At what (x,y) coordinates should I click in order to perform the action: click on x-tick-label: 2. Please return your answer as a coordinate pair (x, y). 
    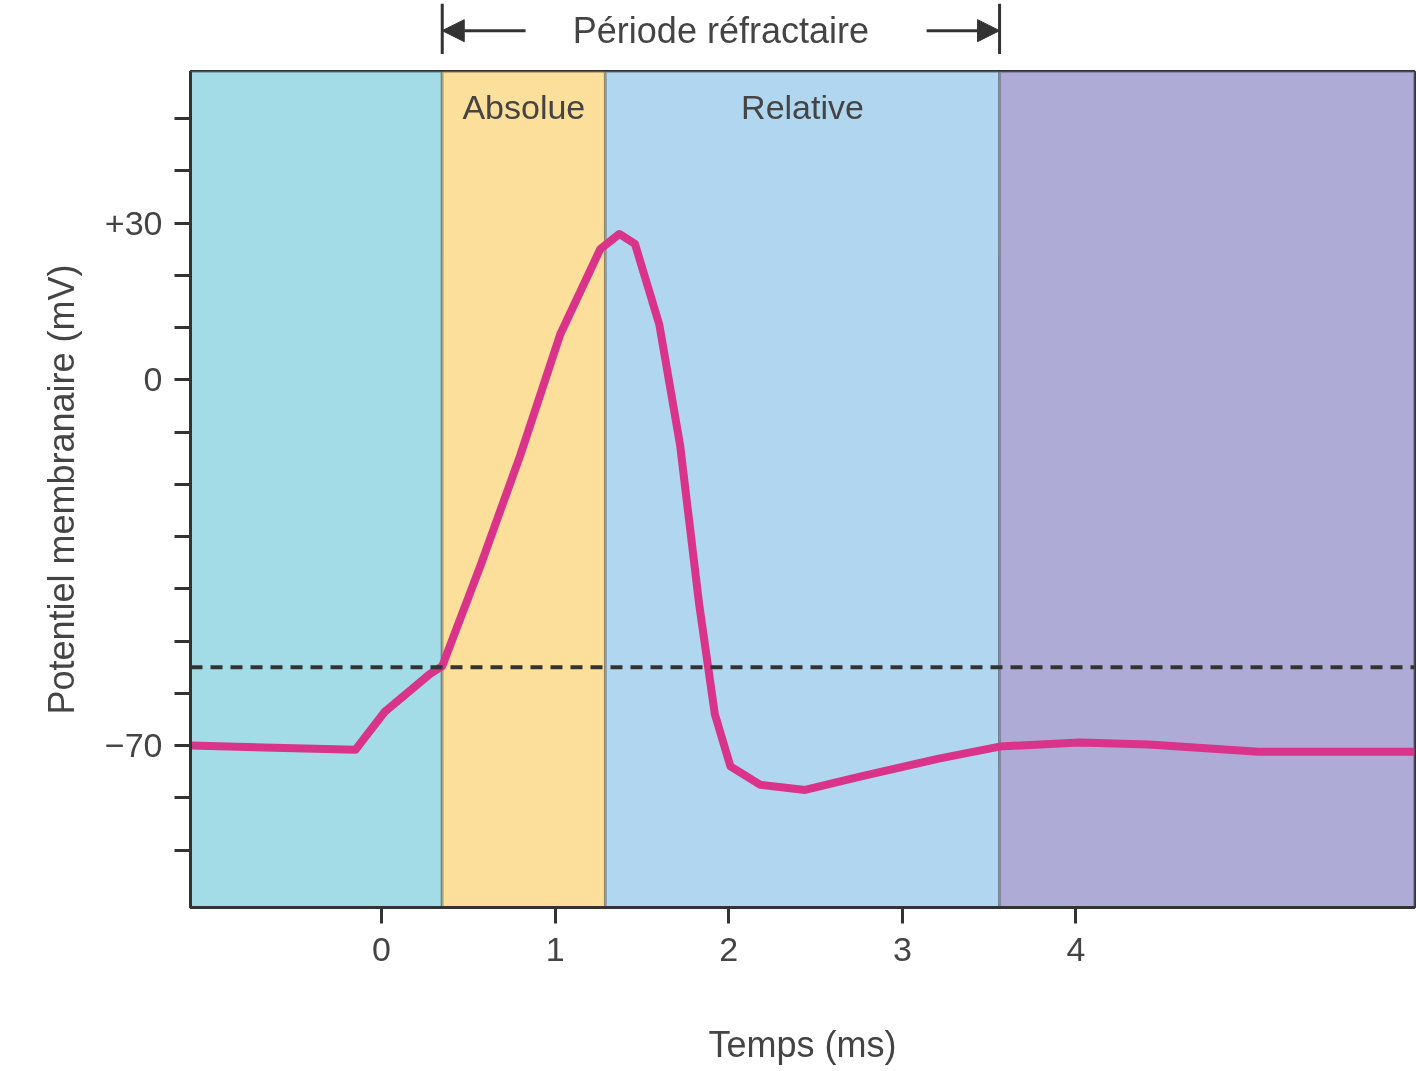
    Looking at the image, I should click on (729, 948).